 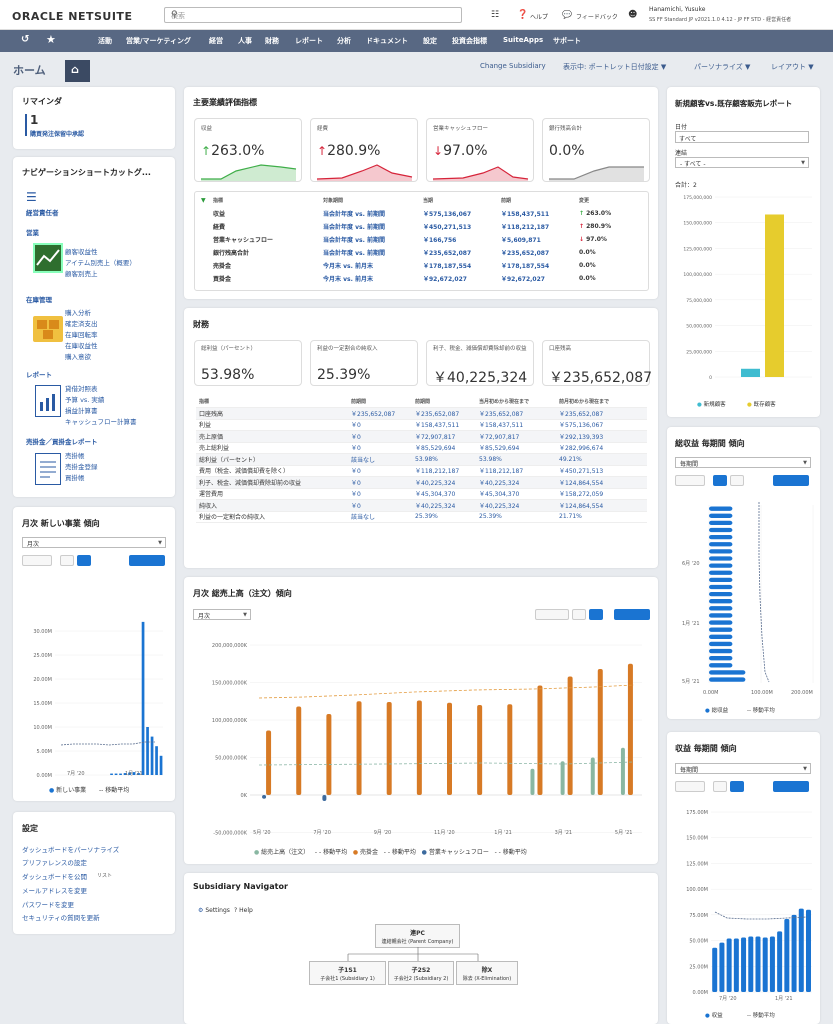 I want to click on link-committed-spend: 確定済支出, so click(x=81, y=324).